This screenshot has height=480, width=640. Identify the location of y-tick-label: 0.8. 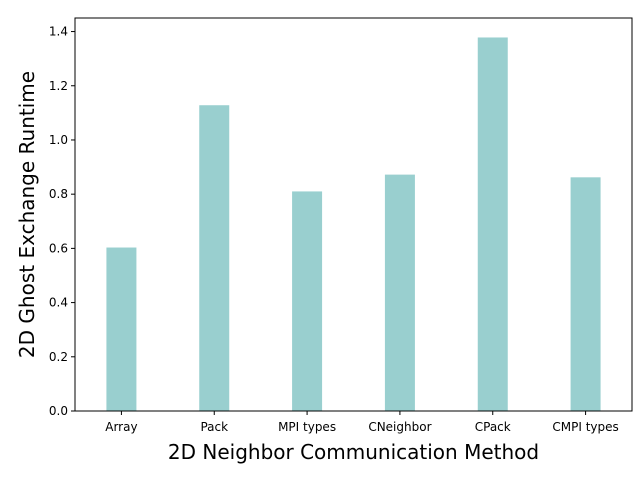
(58, 194).